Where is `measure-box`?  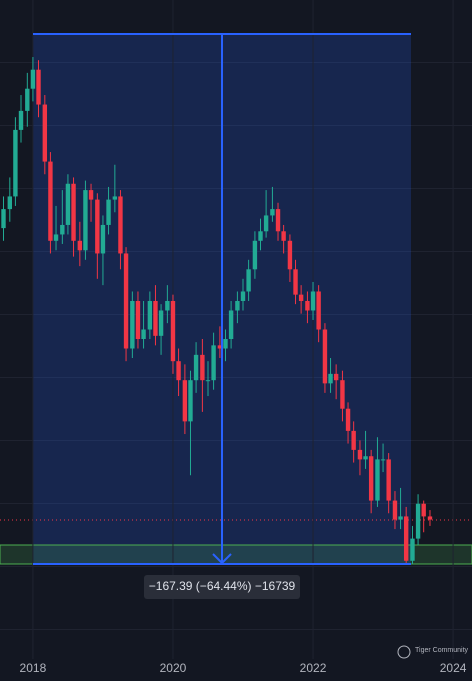 measure-box is located at coordinates (222, 587).